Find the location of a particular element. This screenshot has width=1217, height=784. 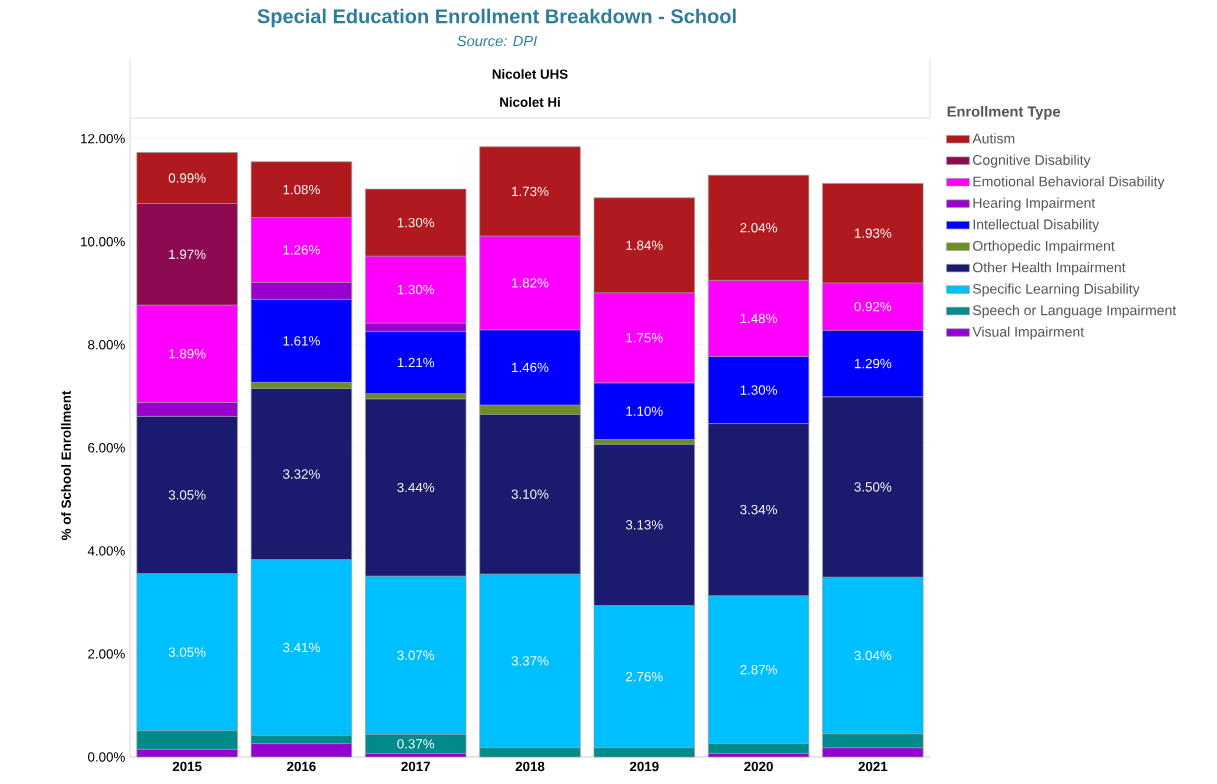

x-tick-label: 2018 is located at coordinates (530, 766).